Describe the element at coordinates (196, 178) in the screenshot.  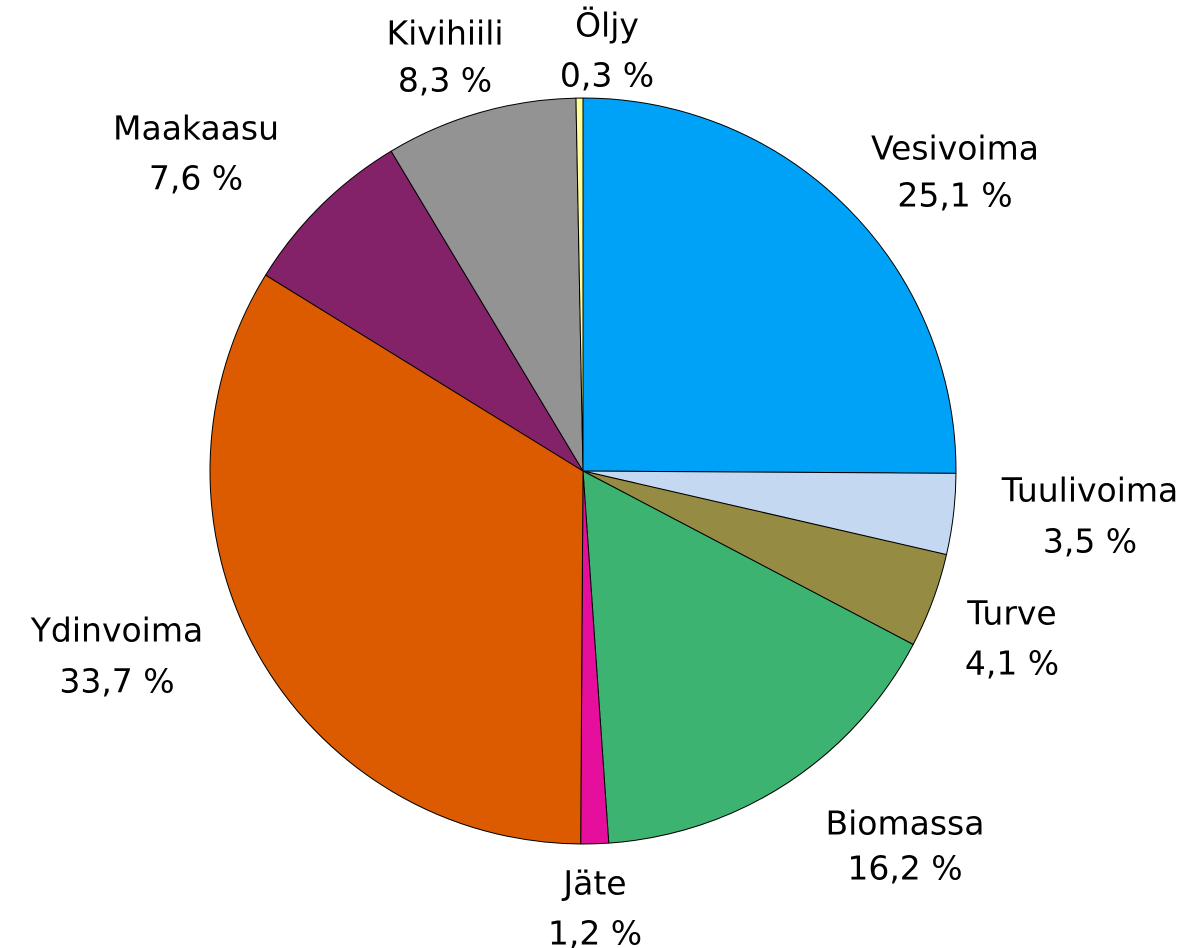
I see `slice-value-label: 7,6 %` at that location.